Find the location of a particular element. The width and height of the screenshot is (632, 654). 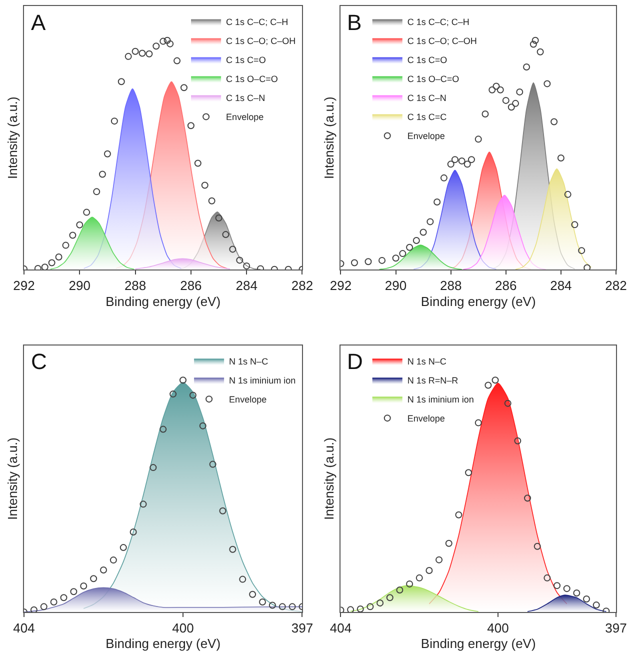

x-tick-label: 288 is located at coordinates (135, 286).